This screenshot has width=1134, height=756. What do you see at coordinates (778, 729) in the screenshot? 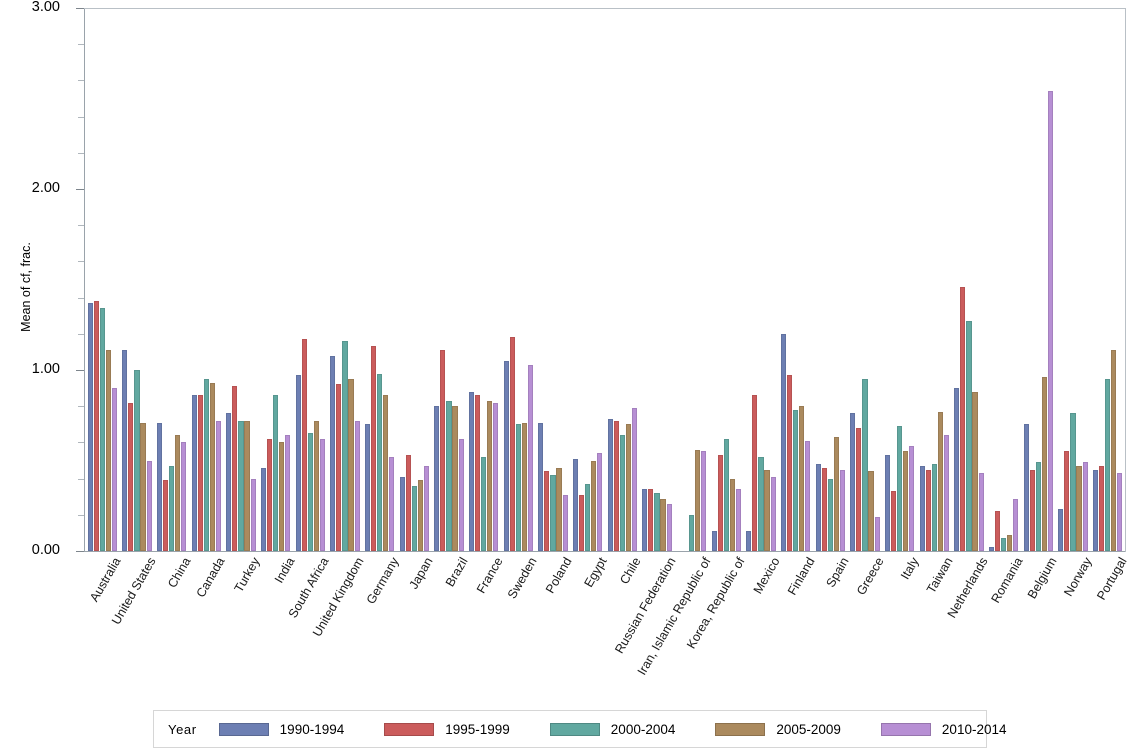
I see `legend-entry: 2005-2009` at bounding box center [778, 729].